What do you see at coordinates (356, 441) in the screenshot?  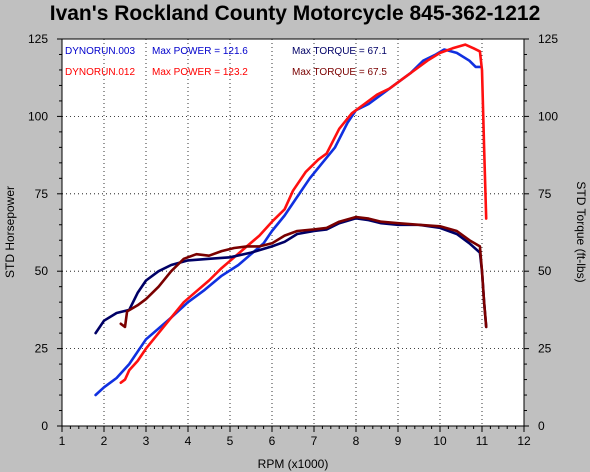 I see `x-tick-label: 8` at bounding box center [356, 441].